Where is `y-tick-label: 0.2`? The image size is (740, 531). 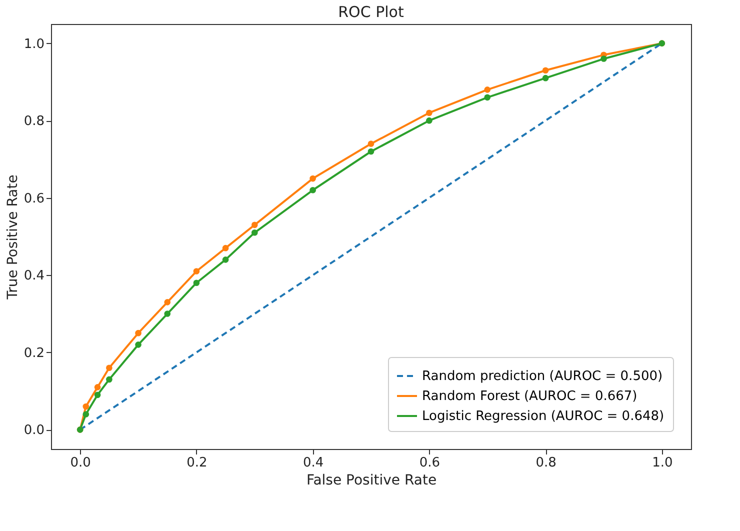
y-tick-label: 0.2 is located at coordinates (34, 353).